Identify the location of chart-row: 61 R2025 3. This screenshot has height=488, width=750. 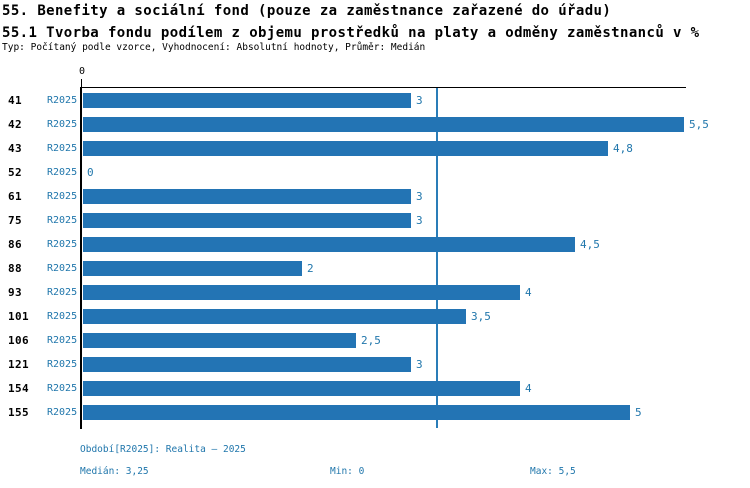
(375, 196).